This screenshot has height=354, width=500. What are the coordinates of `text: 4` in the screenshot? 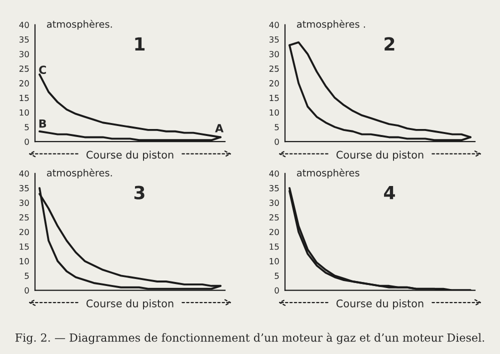 It's located at (389, 193).